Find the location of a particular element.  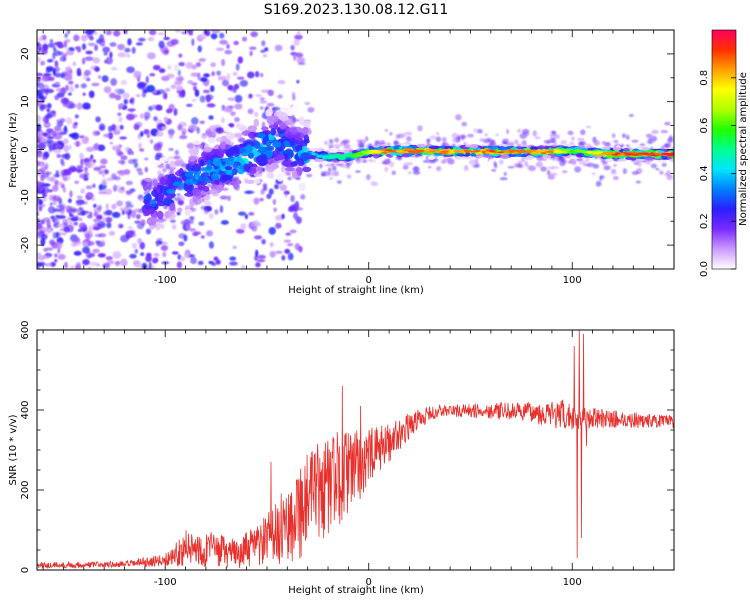

y-tick-label: 0 is located at coordinates (25, 149).